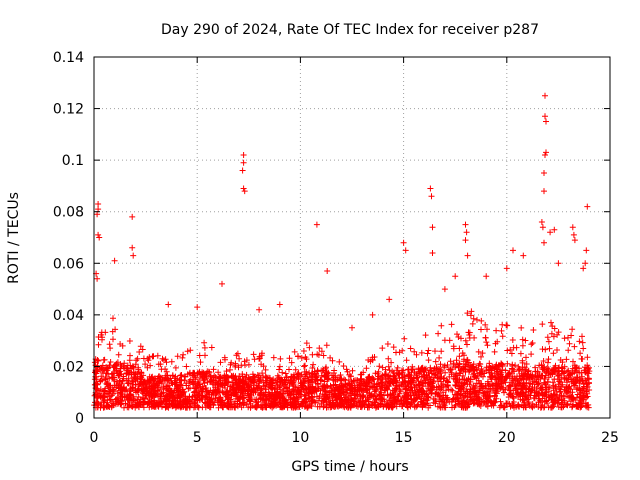 The image size is (640, 480). I want to click on x-tick-label: 5, so click(197, 438).